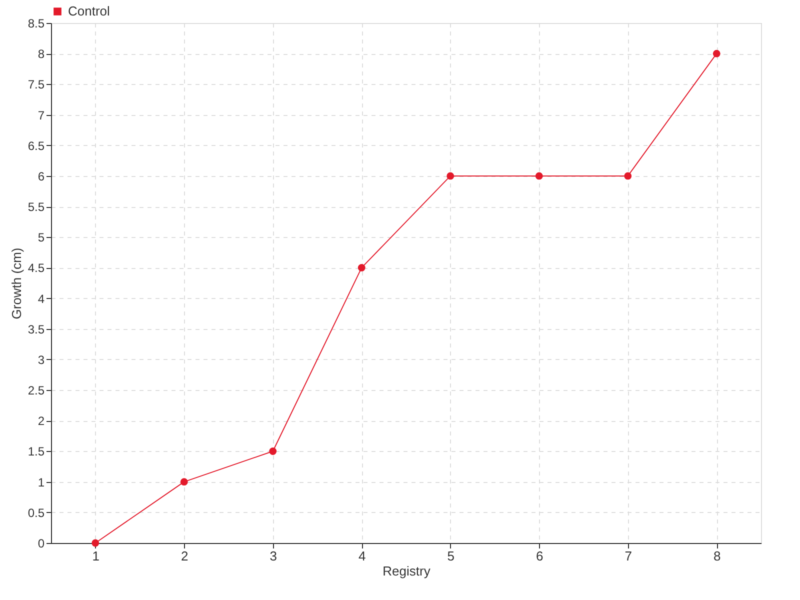 This screenshot has height=600, width=800. What do you see at coordinates (184, 556) in the screenshot?
I see `x-tick-label: 2` at bounding box center [184, 556].